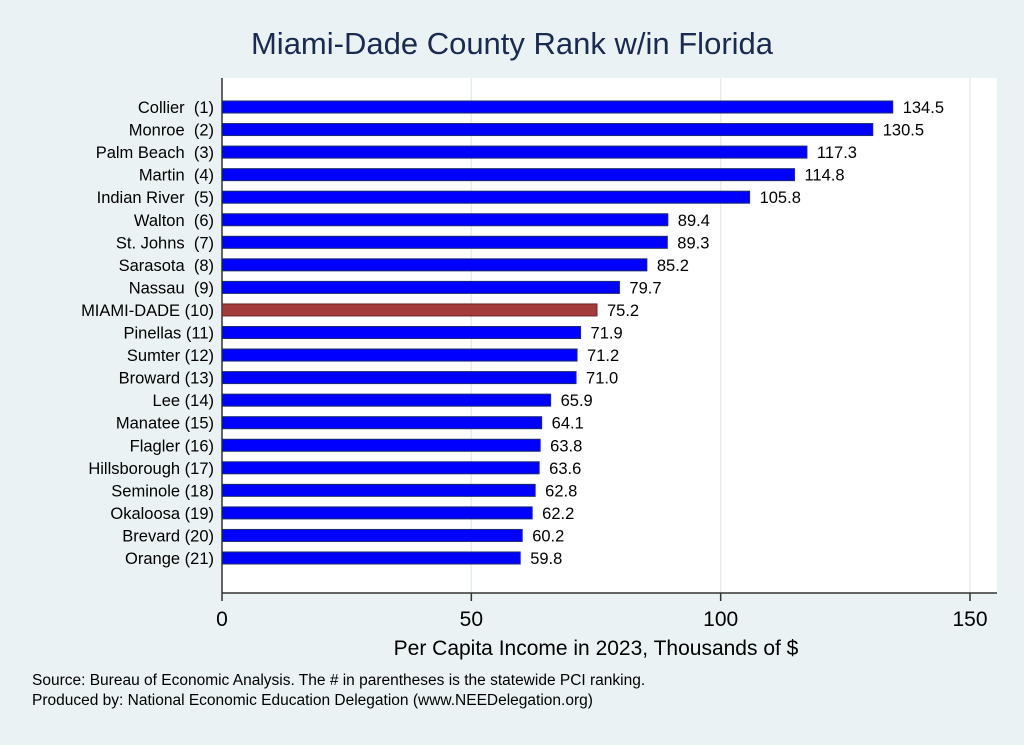  I want to click on y-category-label: Collier (1), so click(176, 108).